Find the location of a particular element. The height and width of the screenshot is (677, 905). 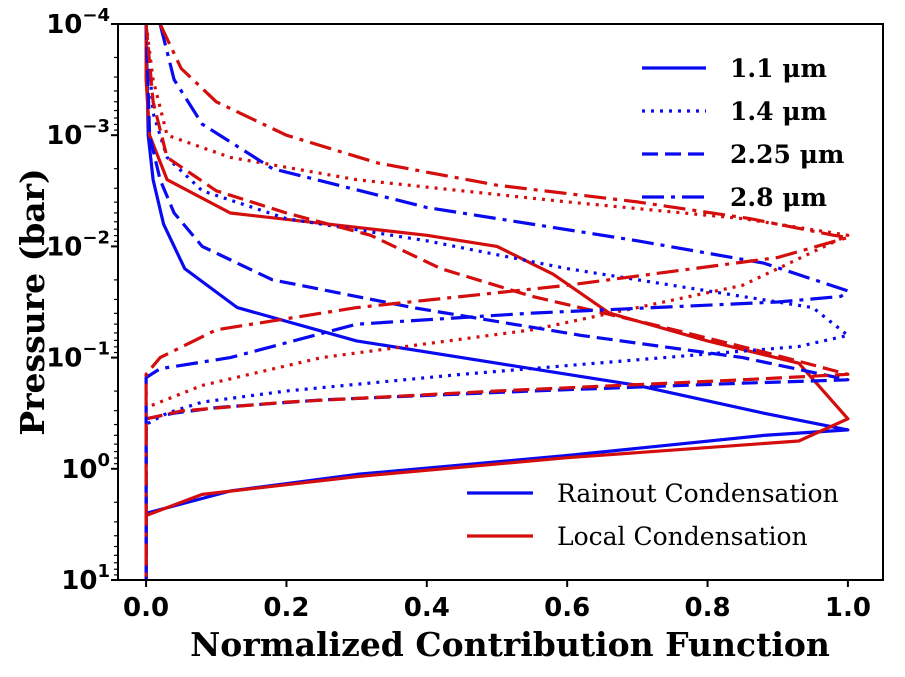

x-tick-label: 0.0 is located at coordinates (146, 608).